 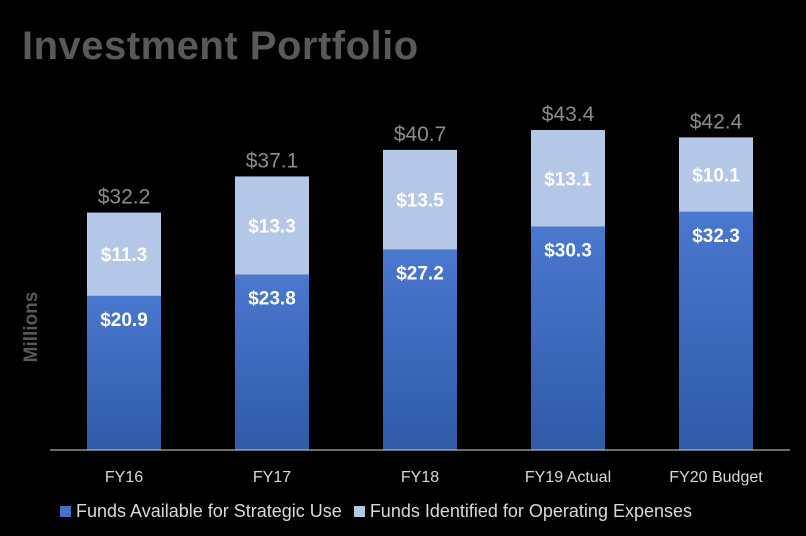 What do you see at coordinates (716, 236) in the screenshot?
I see `data-label-strategic: $32.3` at bounding box center [716, 236].